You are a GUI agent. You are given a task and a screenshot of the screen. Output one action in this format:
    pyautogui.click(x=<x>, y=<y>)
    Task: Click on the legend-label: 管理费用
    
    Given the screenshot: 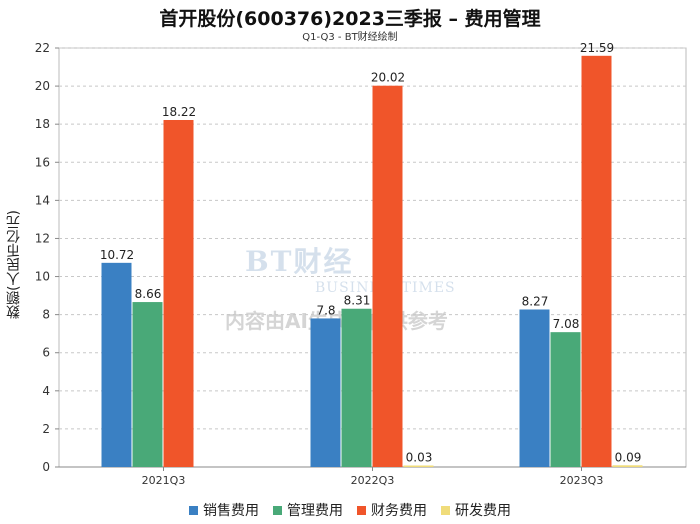 What is the action you would take?
    pyautogui.click(x=315, y=511)
    